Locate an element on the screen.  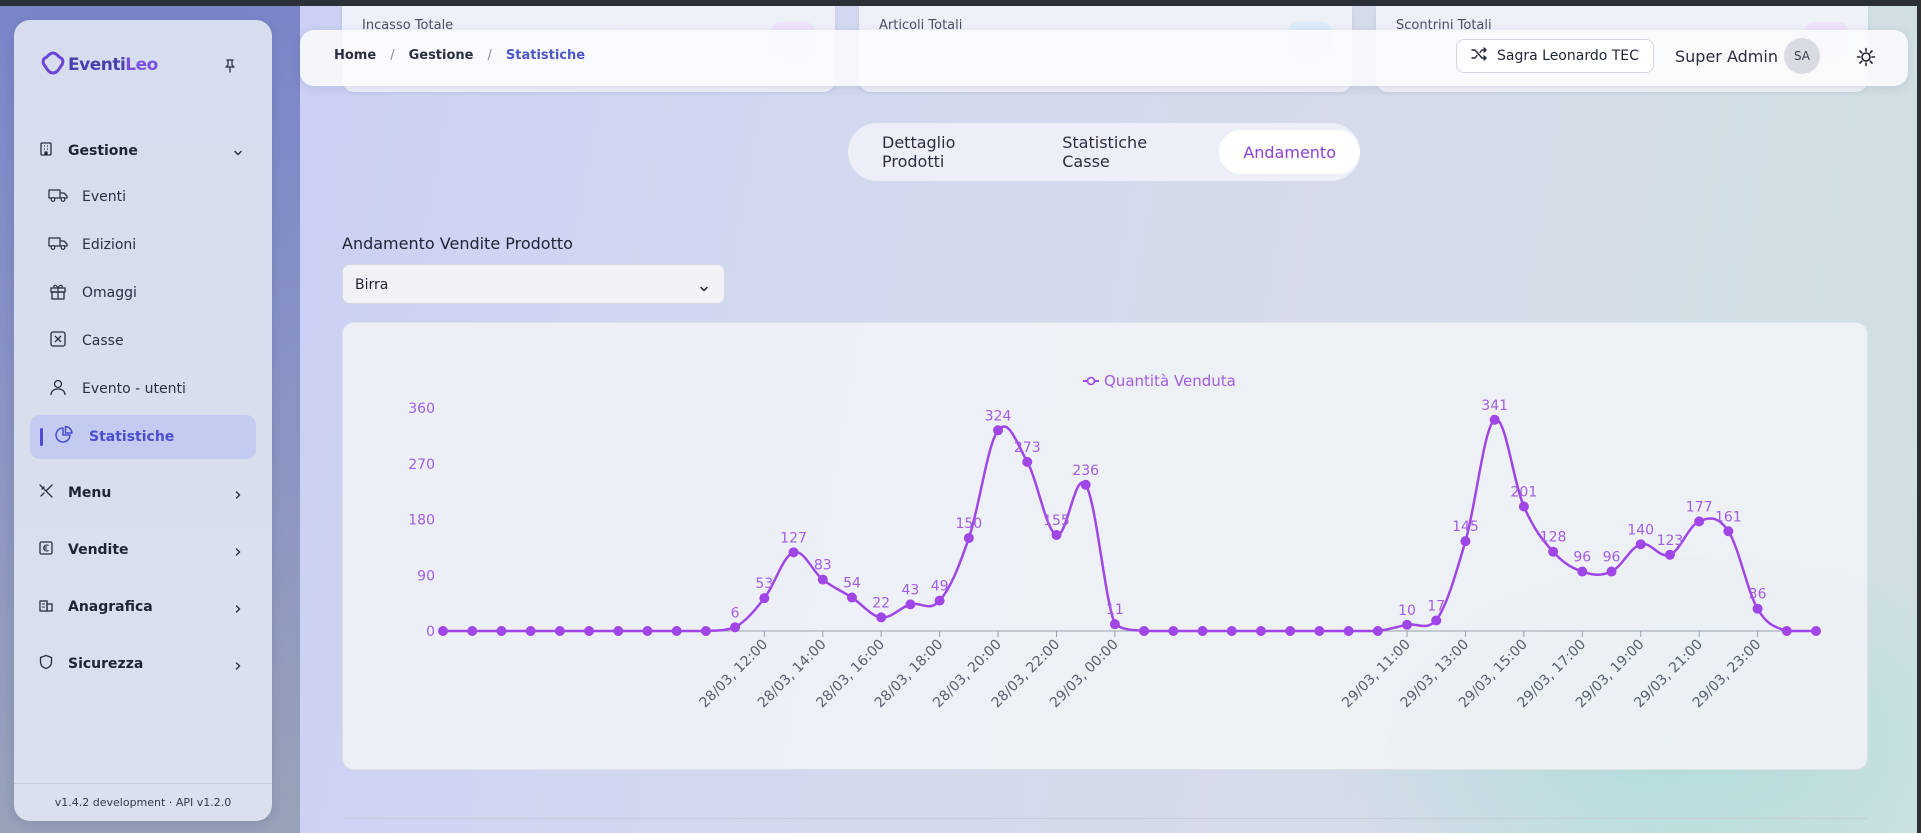
data-label: 123 is located at coordinates (1670, 541).